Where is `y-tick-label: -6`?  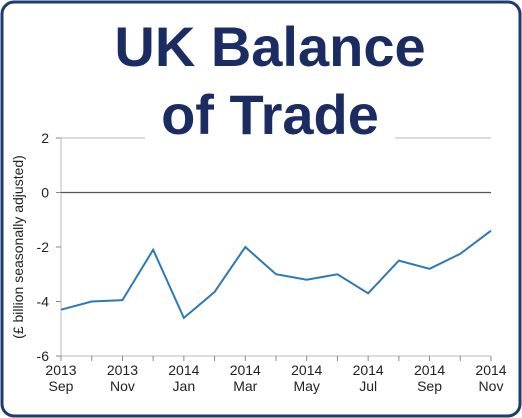 y-tick-label: -6 is located at coordinates (43, 356).